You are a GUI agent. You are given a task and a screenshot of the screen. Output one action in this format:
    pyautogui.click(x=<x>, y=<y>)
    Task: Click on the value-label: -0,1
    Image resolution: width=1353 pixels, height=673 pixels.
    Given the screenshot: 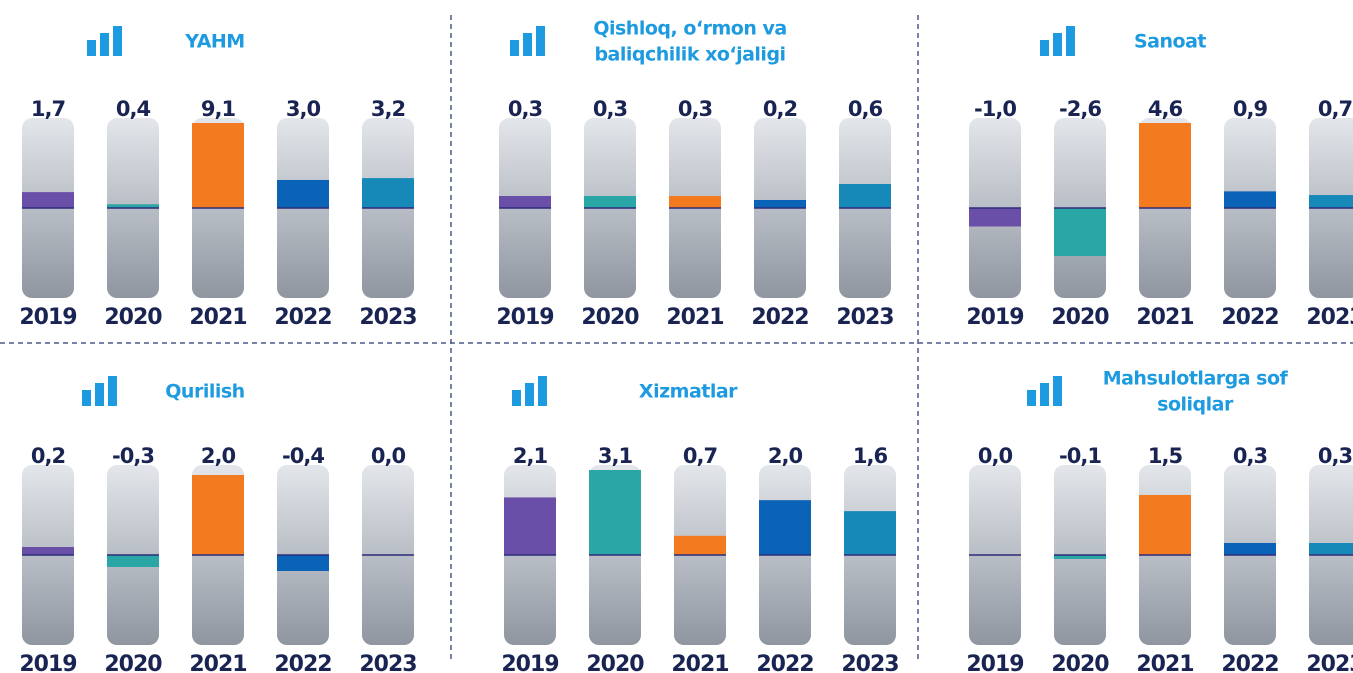 What is the action you would take?
    pyautogui.click(x=1080, y=456)
    